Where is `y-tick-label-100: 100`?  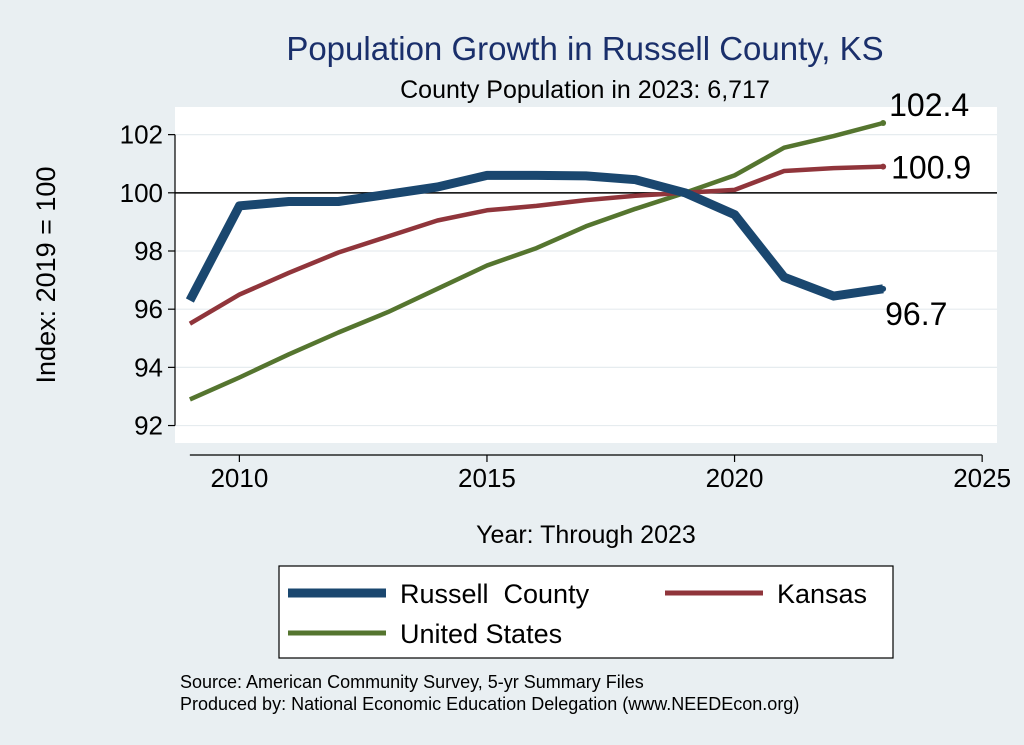 y-tick-label-100: 100 is located at coordinates (141, 193).